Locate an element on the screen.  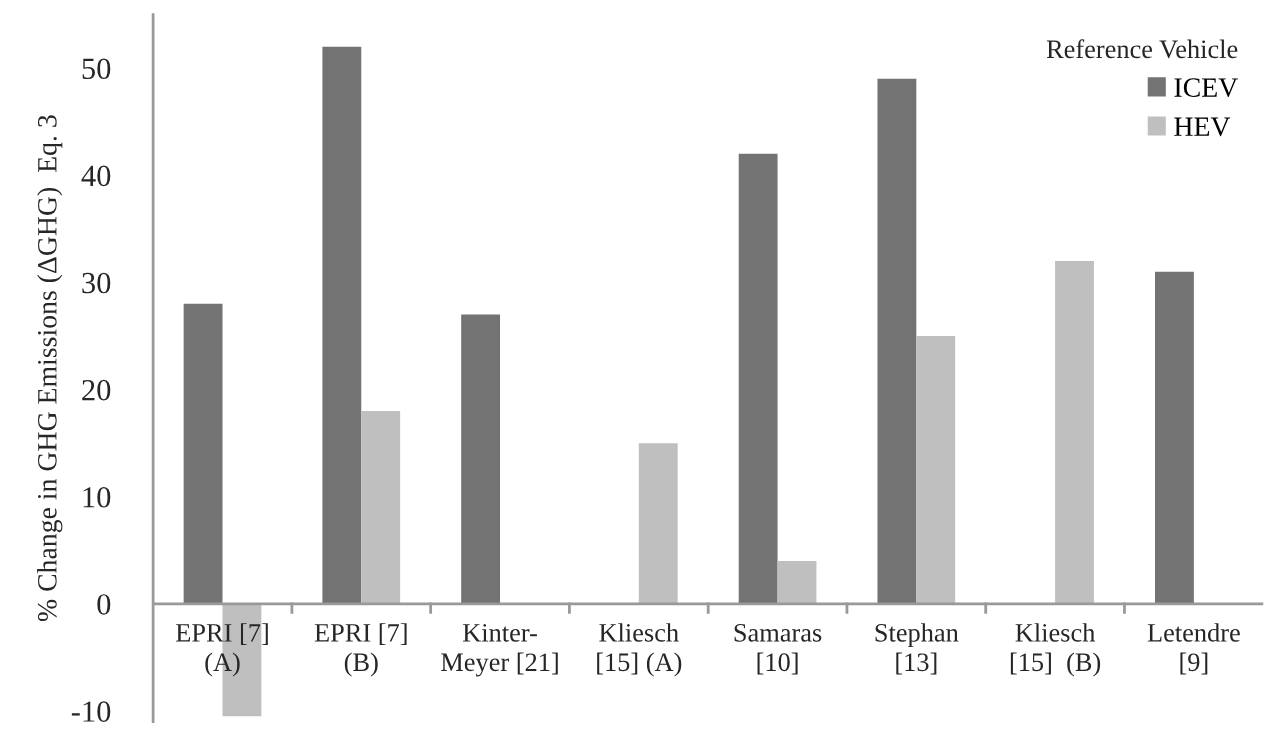
legend-label: HEV is located at coordinates (1202, 127).